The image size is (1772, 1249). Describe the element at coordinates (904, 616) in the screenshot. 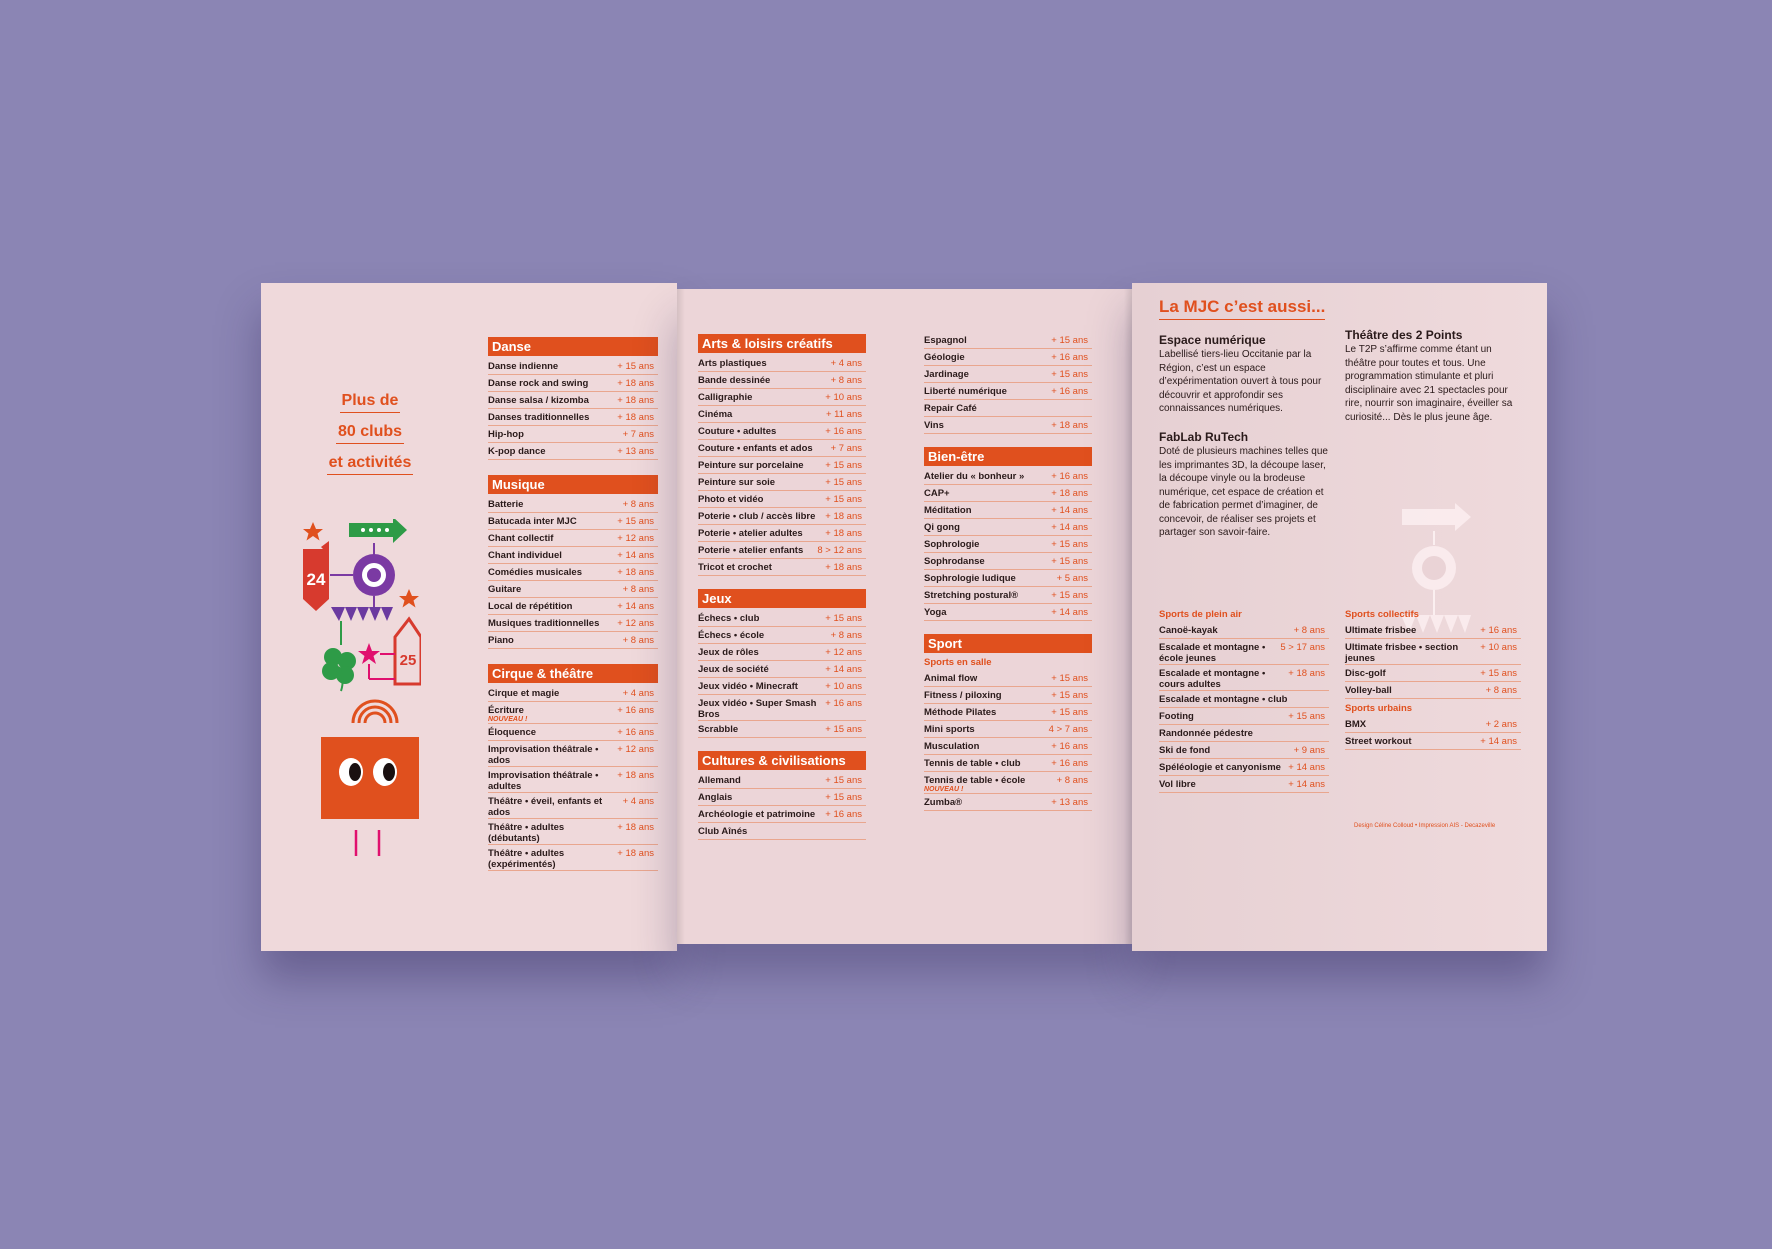

I see `middle-panel` at that location.